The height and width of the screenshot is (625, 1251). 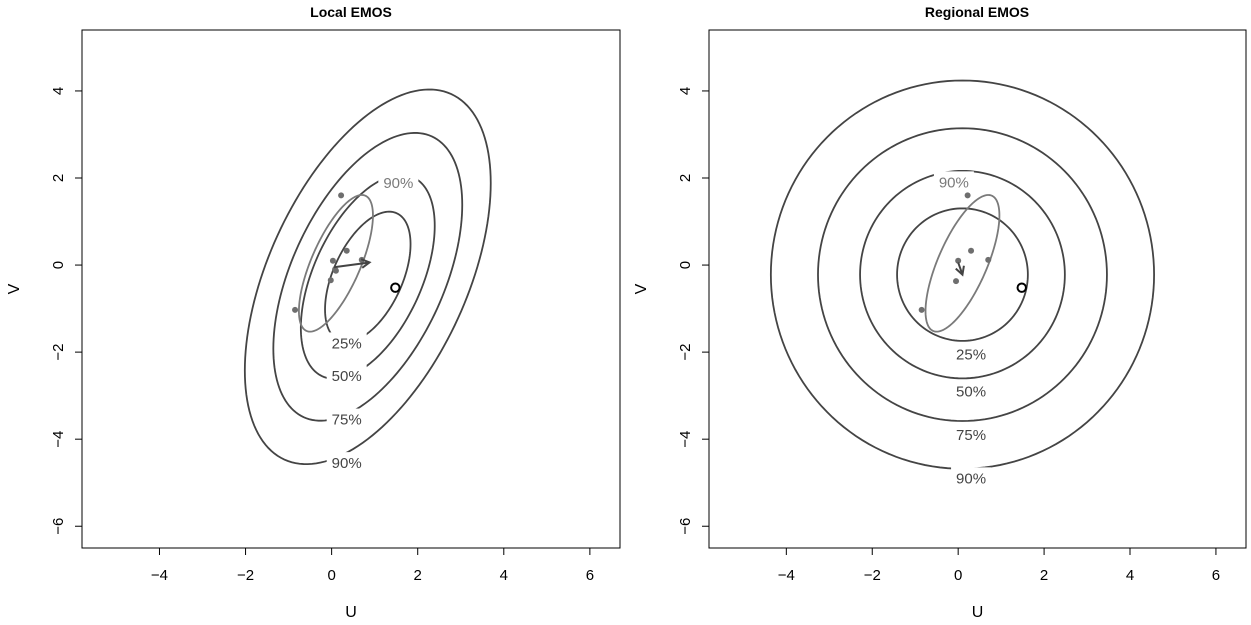 What do you see at coordinates (977, 12) in the screenshot?
I see `panel-title: Regional EMOS` at bounding box center [977, 12].